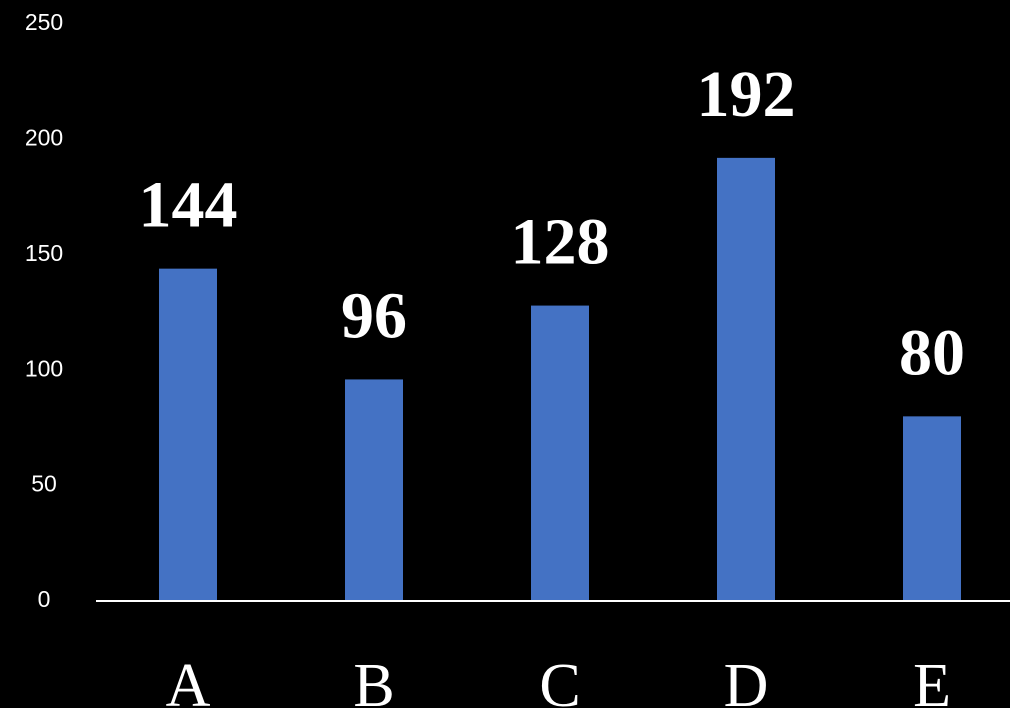 The width and height of the screenshot is (1010, 708). Describe the element at coordinates (560, 242) in the screenshot. I see `data-label: 128` at that location.